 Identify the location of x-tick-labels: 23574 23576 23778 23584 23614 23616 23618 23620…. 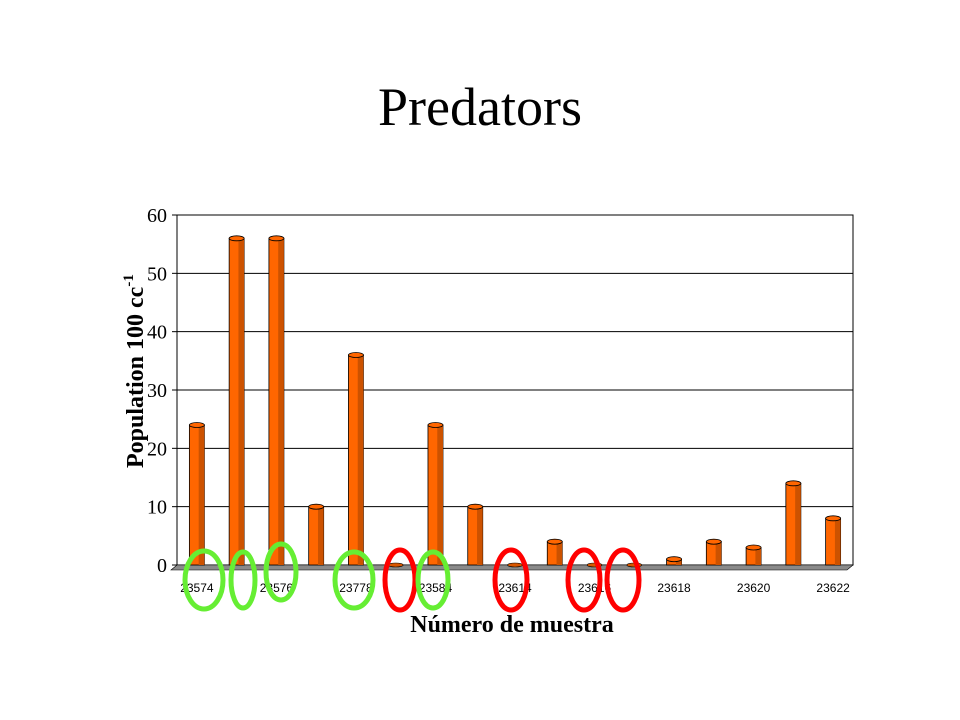
(515, 588).